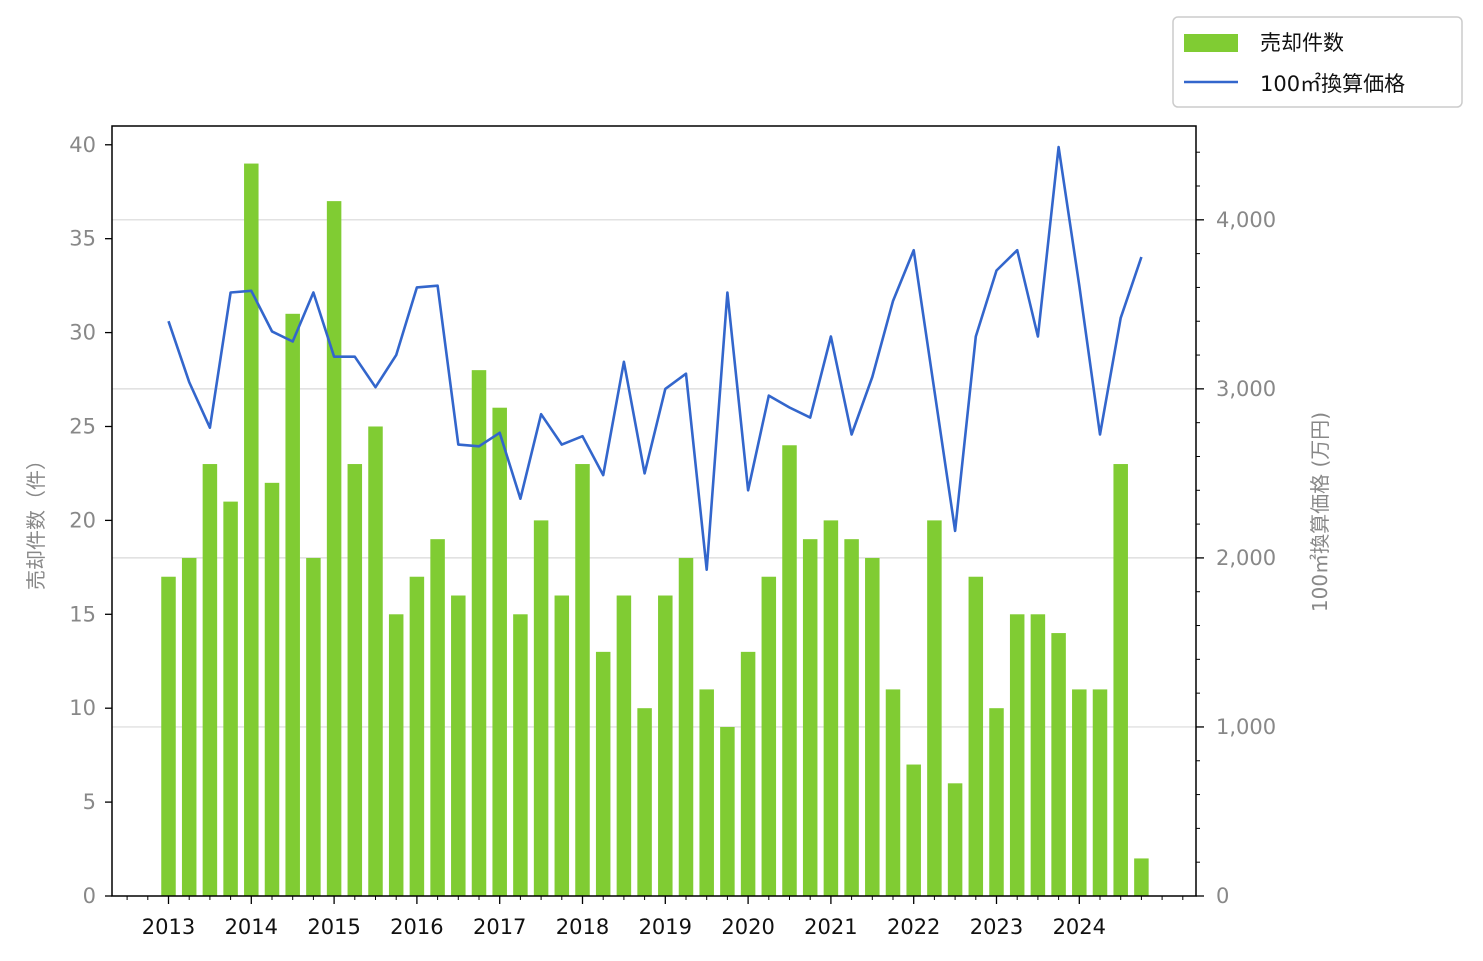  Describe the element at coordinates (1332, 84) in the screenshot. I see `legend-label-price: 100㎡換算価格` at that location.